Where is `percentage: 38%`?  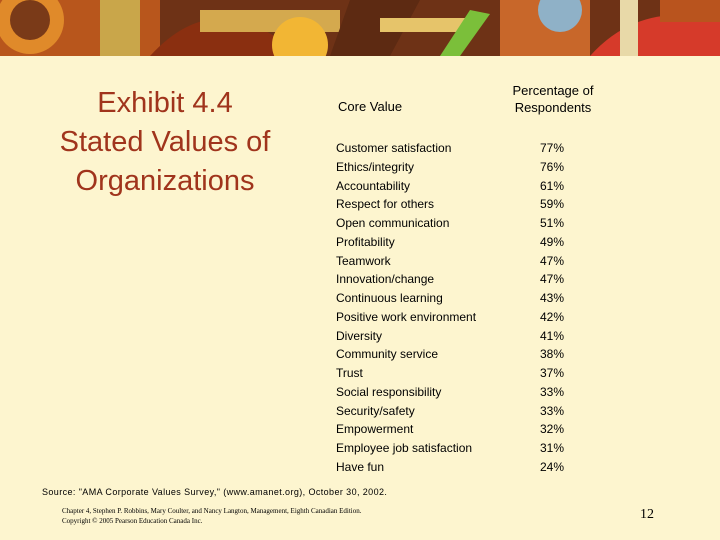
percentage: 38% is located at coordinates (552, 354).